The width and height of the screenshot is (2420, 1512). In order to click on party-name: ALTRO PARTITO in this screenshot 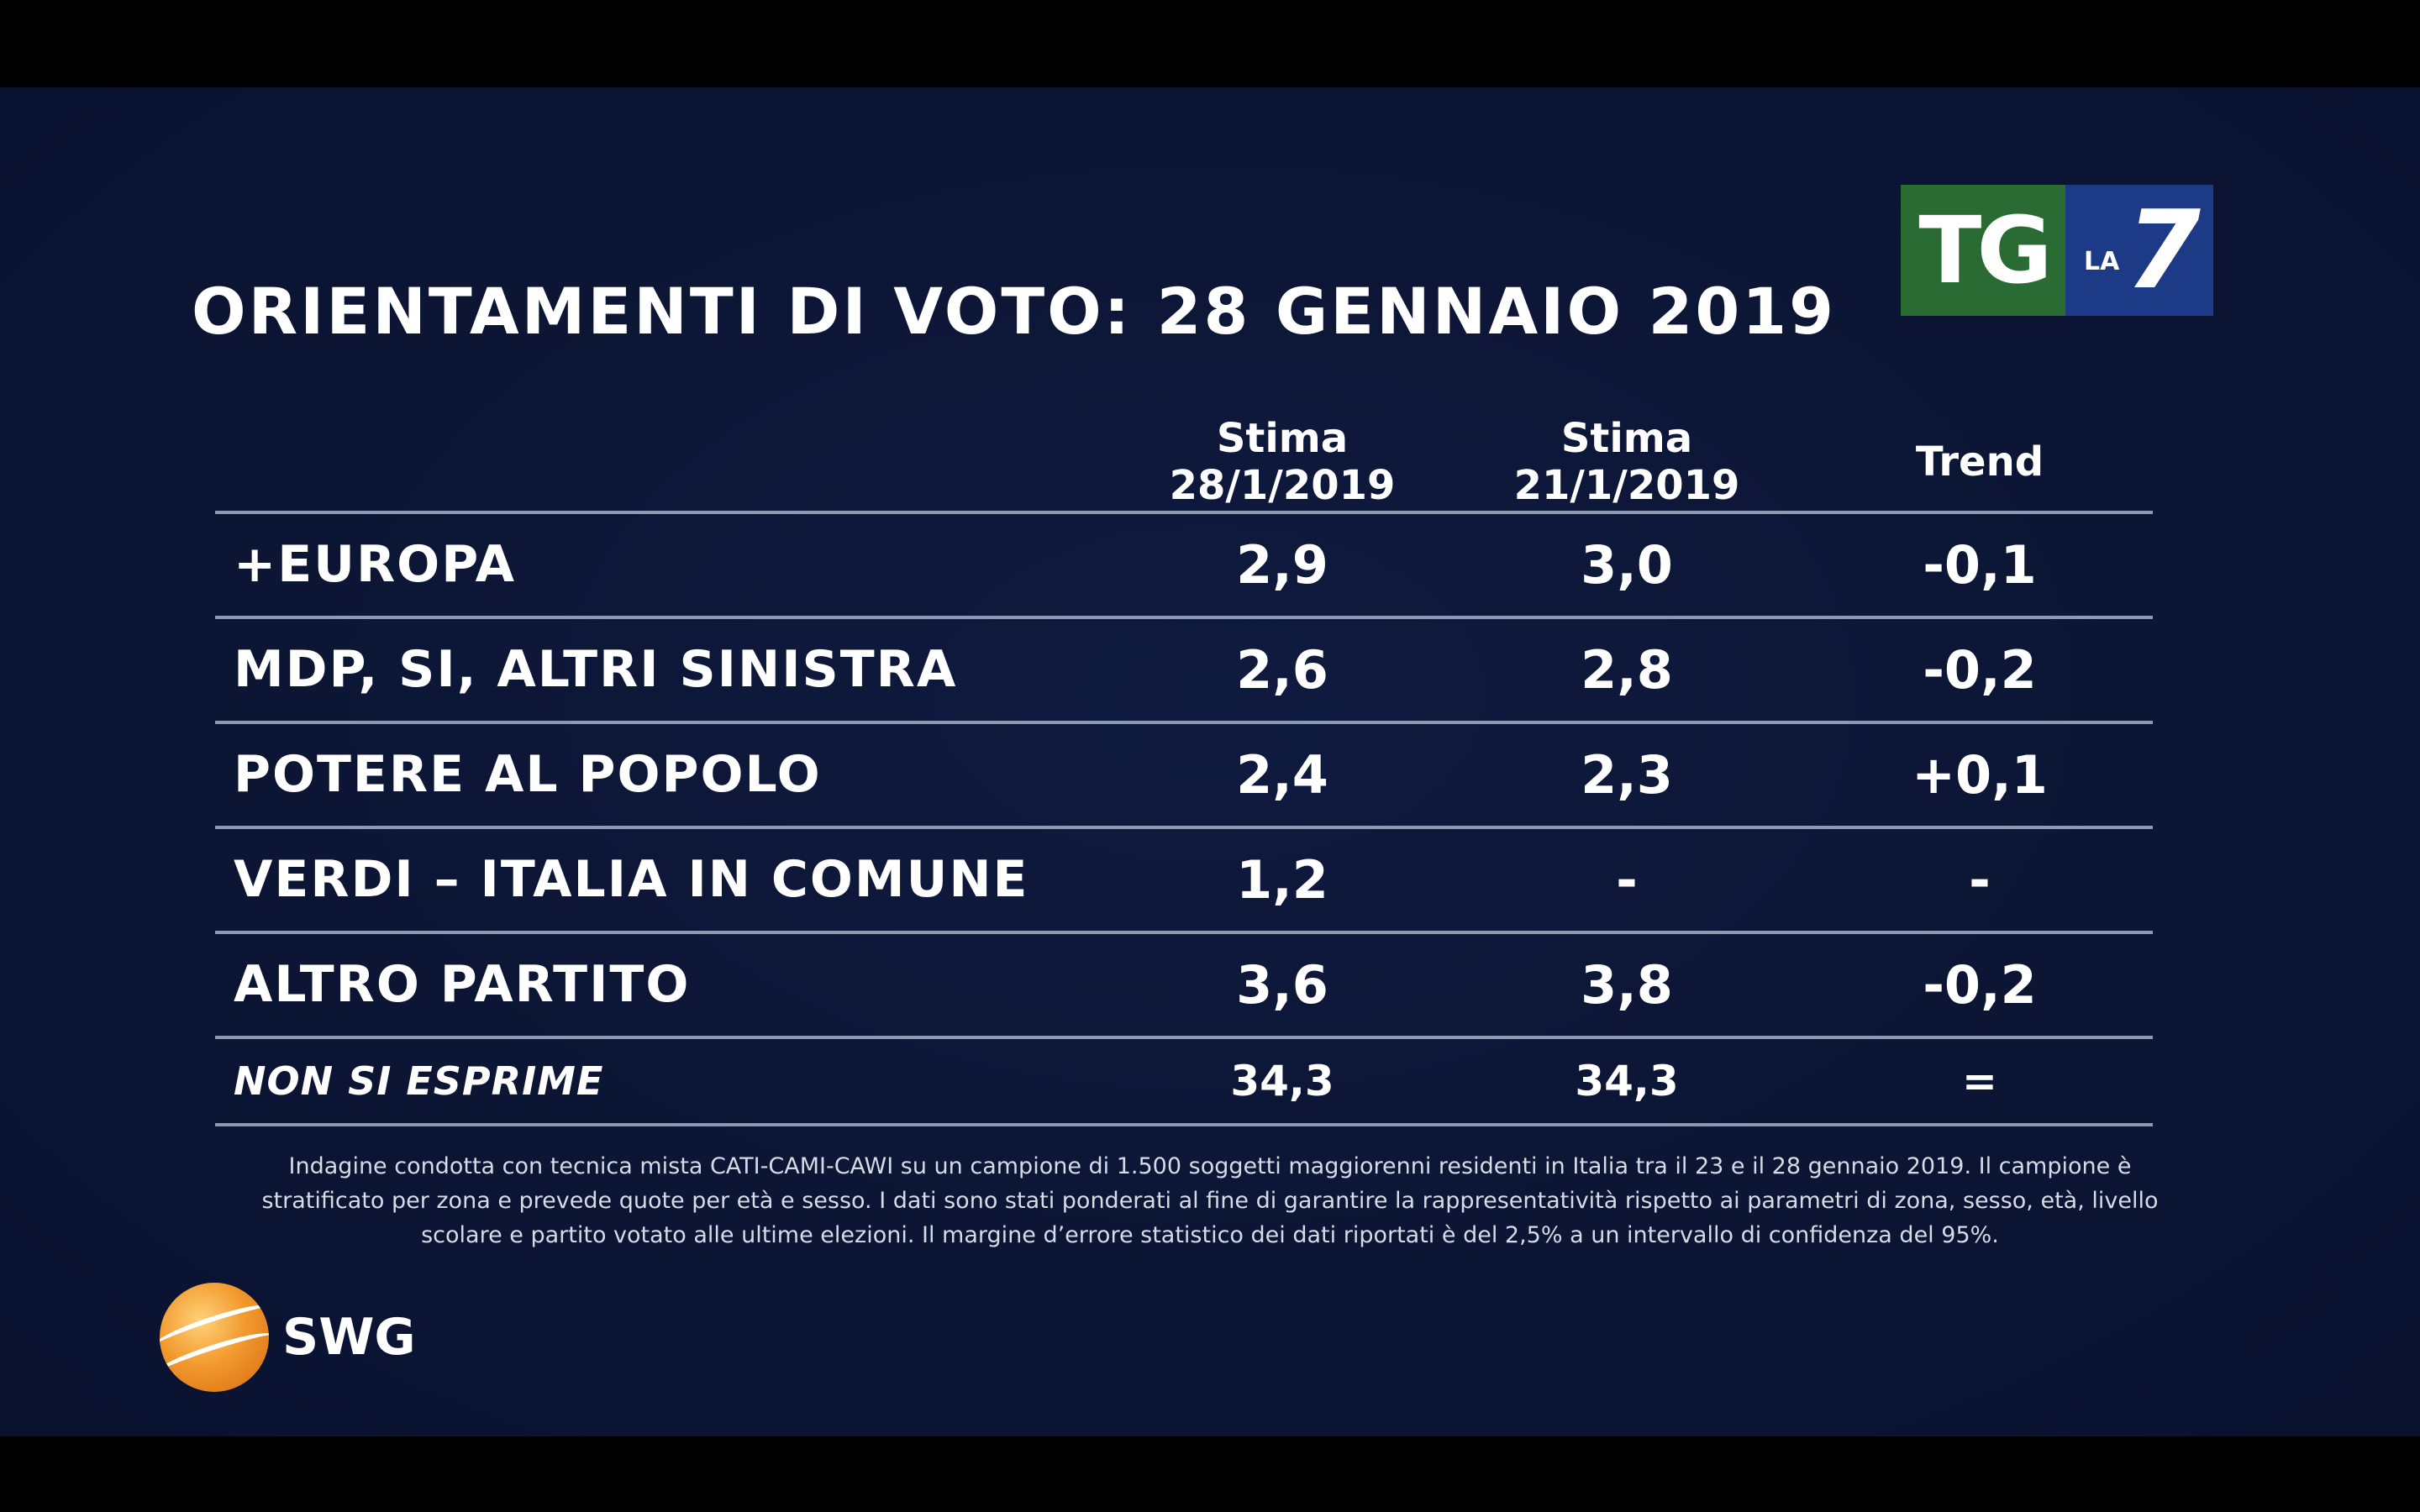, I will do `click(463, 984)`.